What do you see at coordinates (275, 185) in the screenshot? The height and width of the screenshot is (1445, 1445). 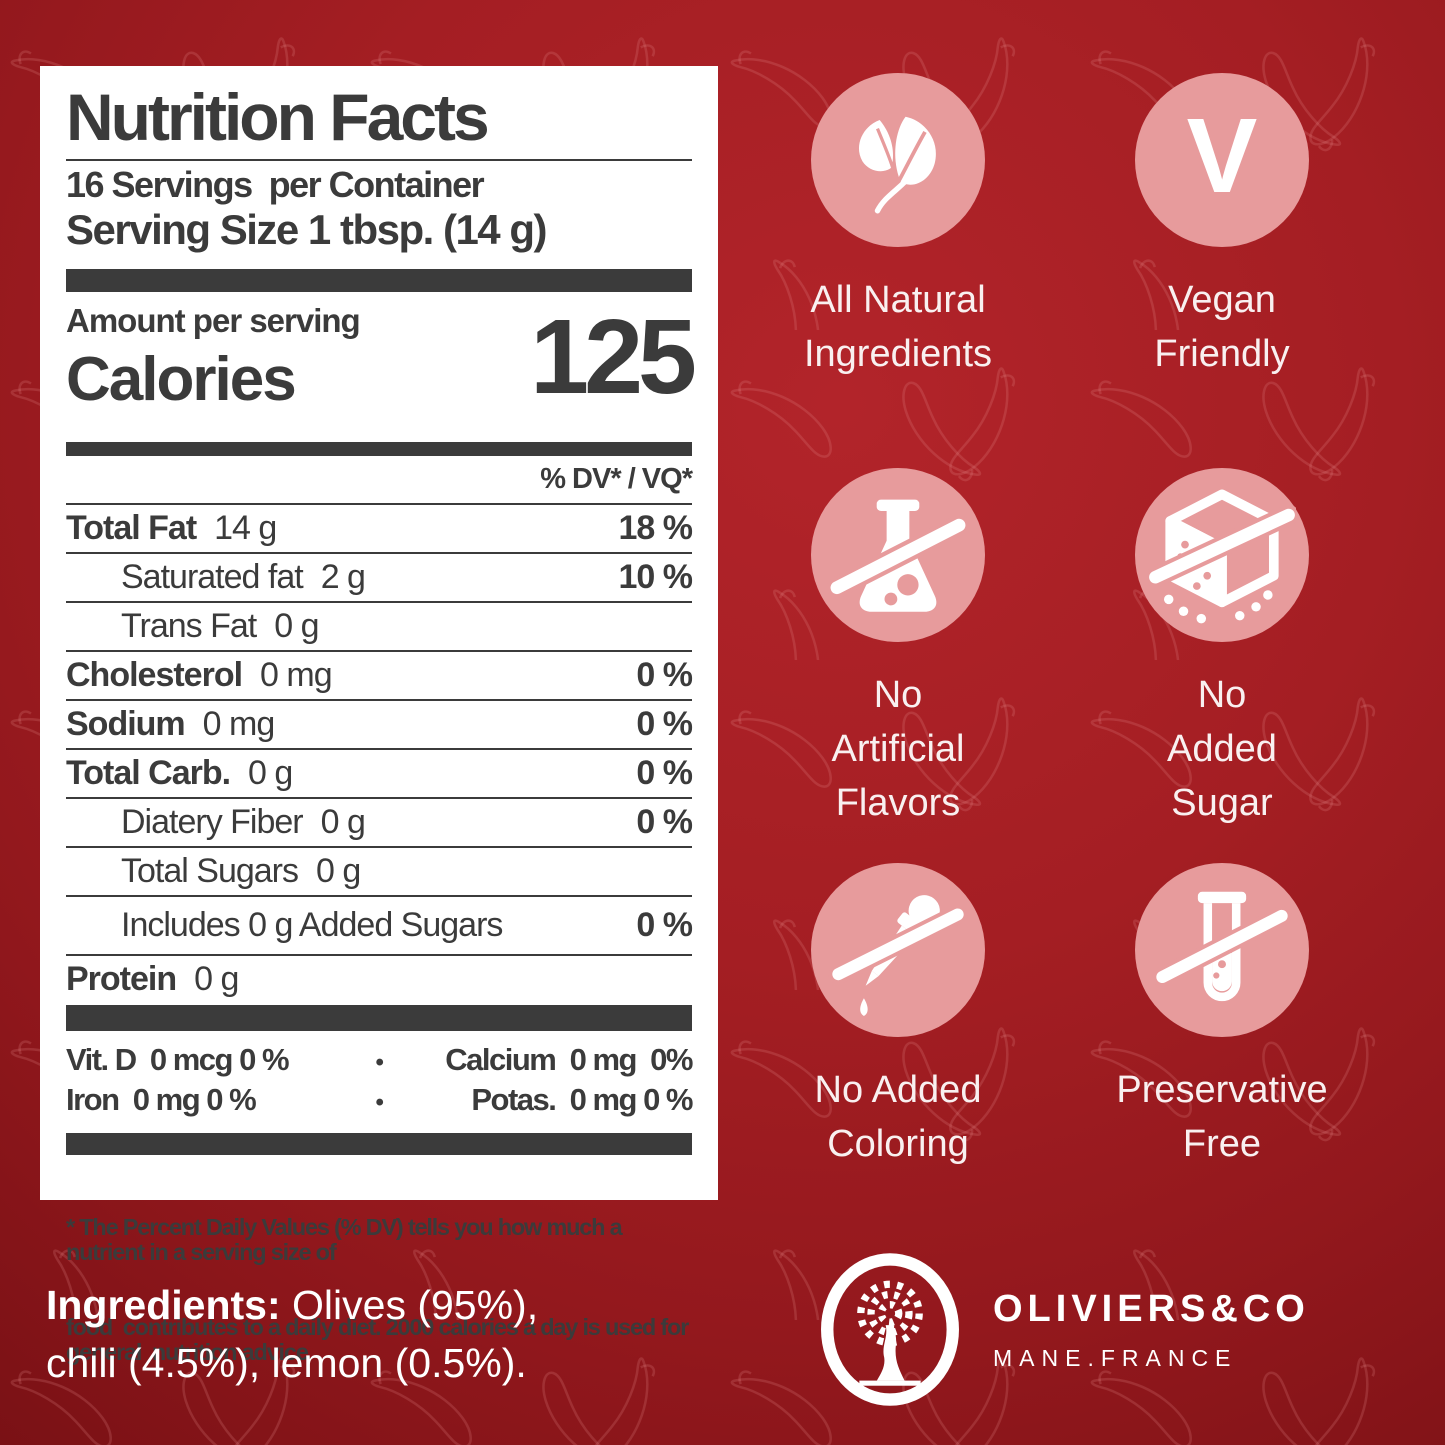 I see `servings-per-container: 16 Servings per Container` at bounding box center [275, 185].